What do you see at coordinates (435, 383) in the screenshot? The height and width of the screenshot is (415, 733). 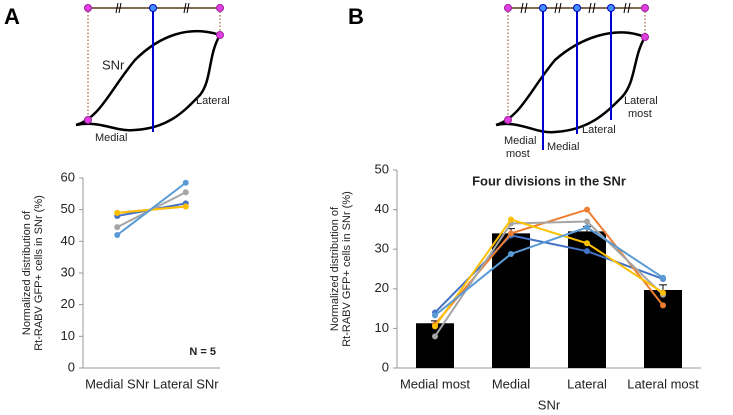 I see `x-tick-label: Medial most` at bounding box center [435, 383].